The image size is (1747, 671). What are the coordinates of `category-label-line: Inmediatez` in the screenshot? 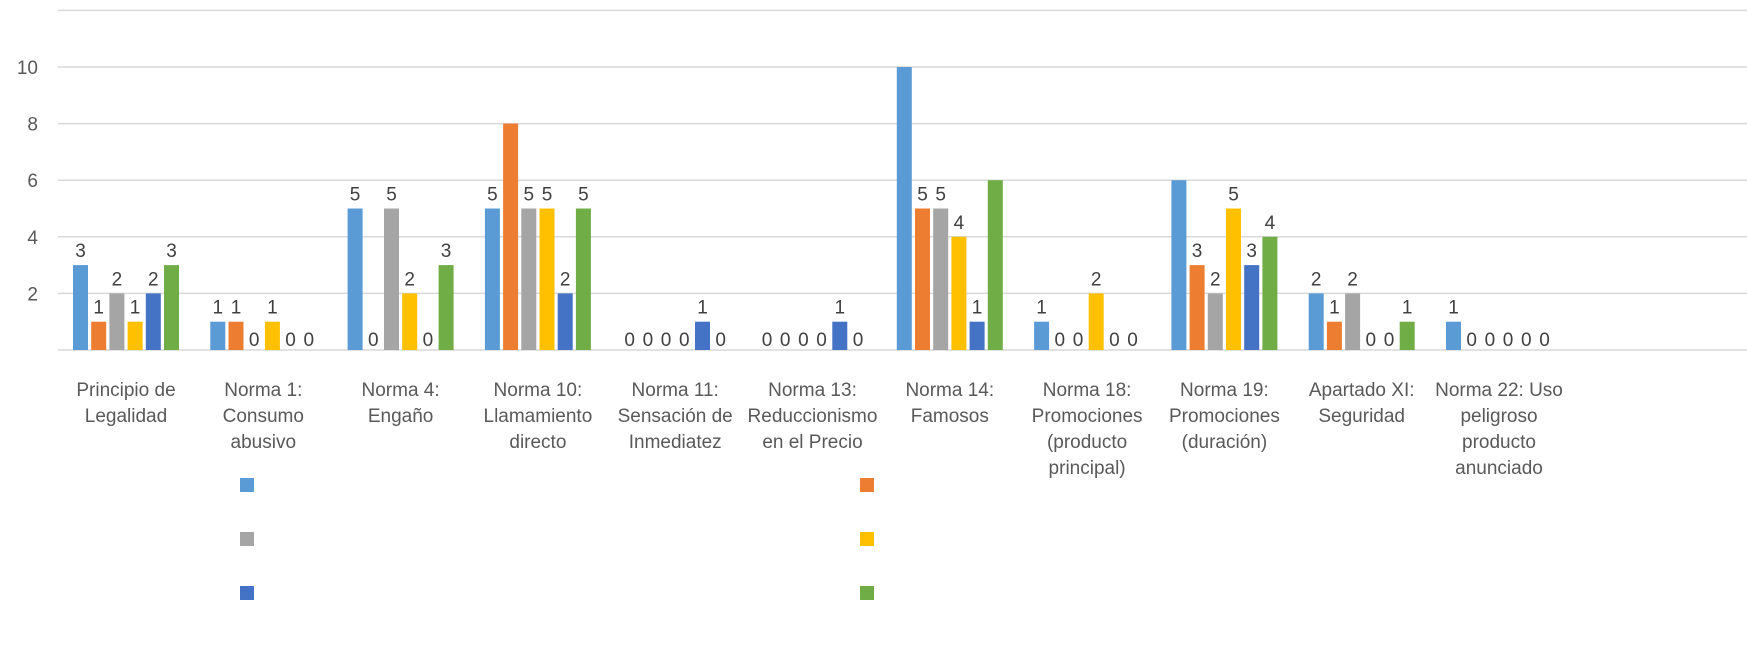 It's located at (675, 442).